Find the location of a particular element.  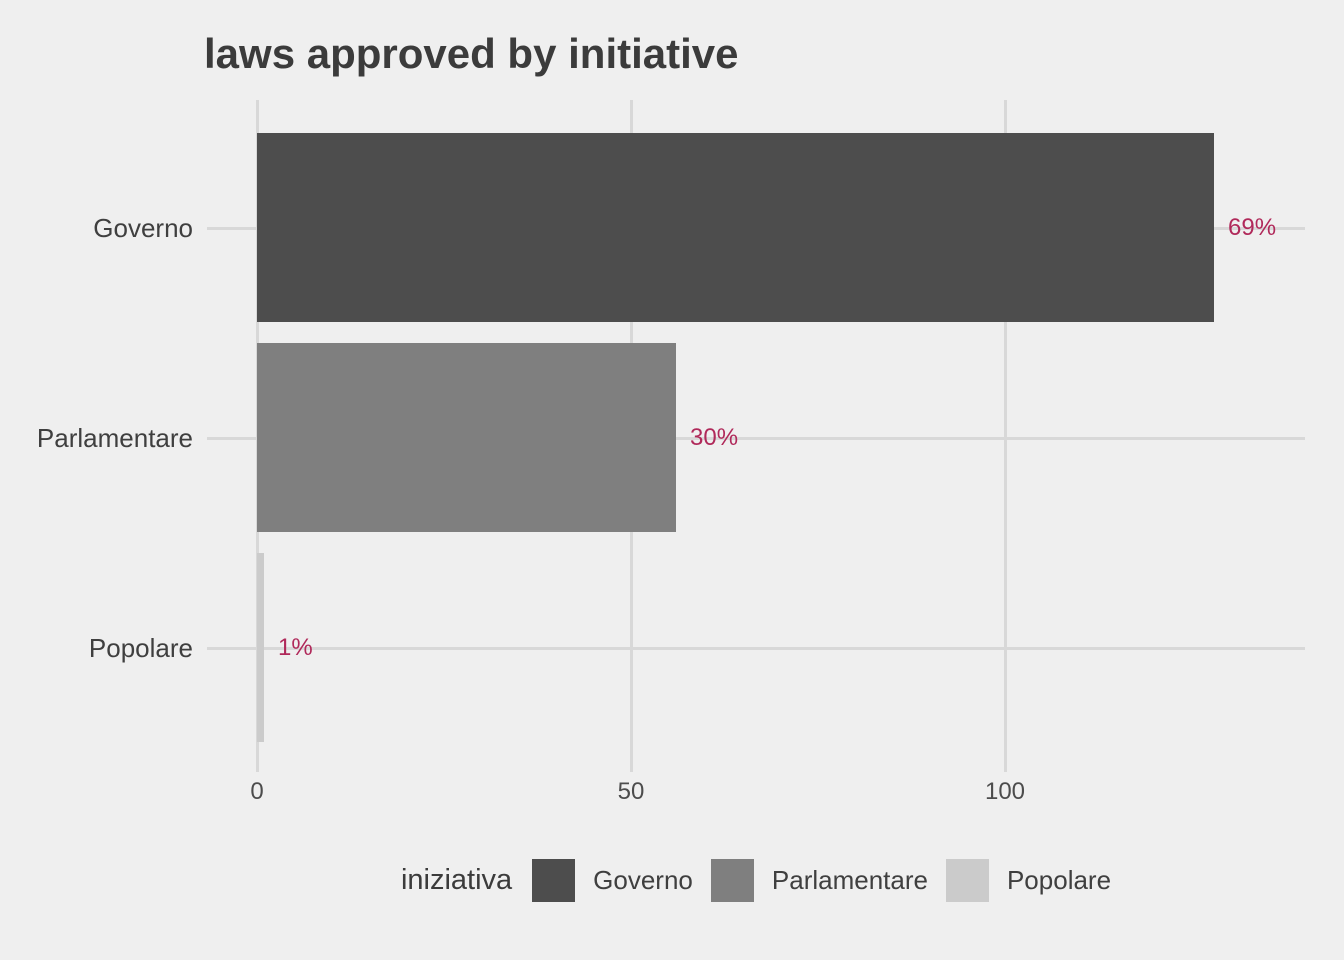

value-label: 30% is located at coordinates (714, 437).